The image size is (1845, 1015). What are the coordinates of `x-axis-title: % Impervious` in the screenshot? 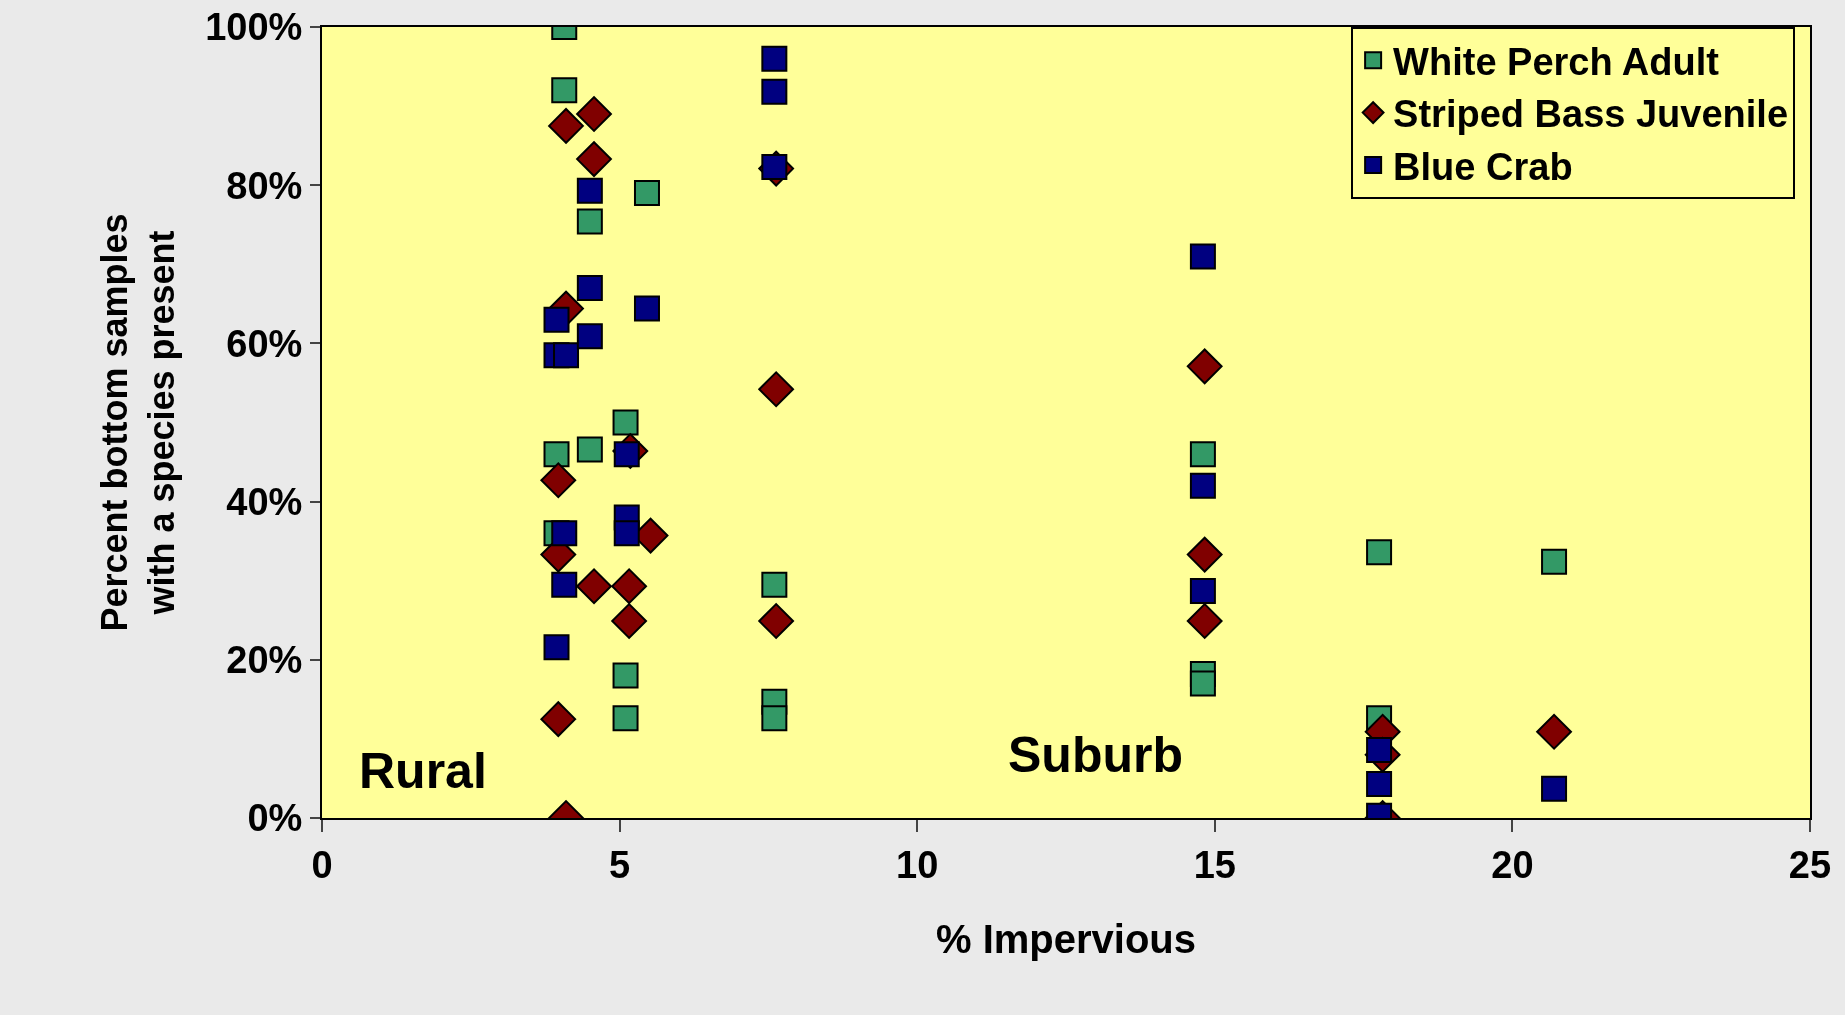 It's located at (1066, 938).